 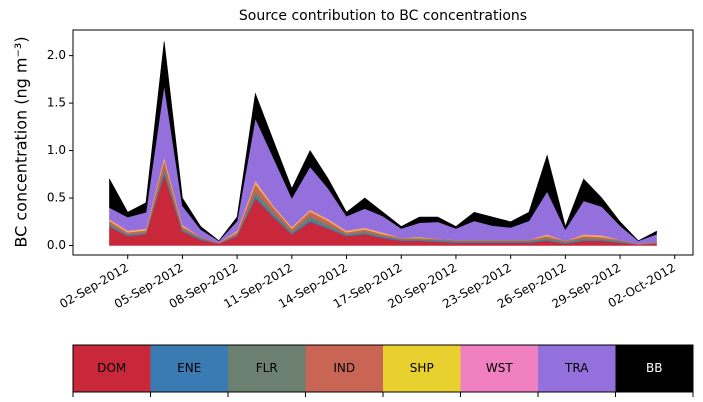 I want to click on legend-label: TRA, so click(x=576, y=368).